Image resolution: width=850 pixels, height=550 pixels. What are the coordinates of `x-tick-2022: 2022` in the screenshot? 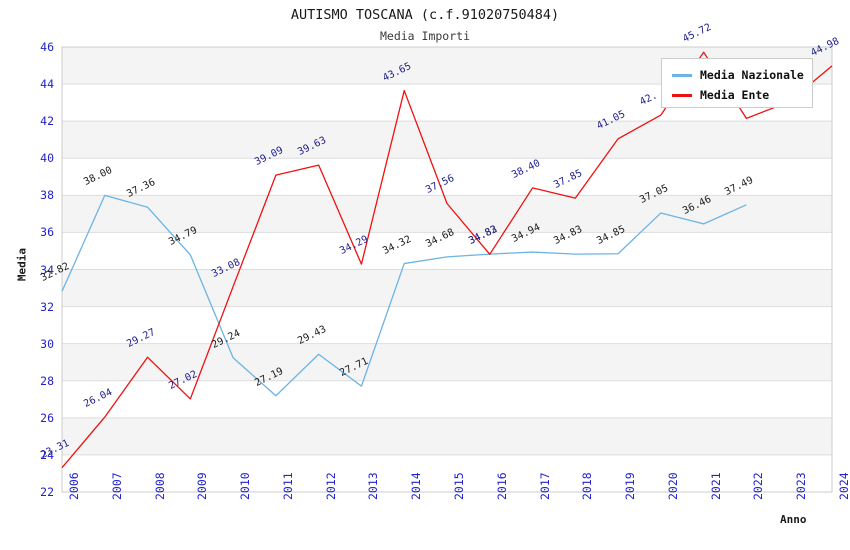 It's located at (758, 486).